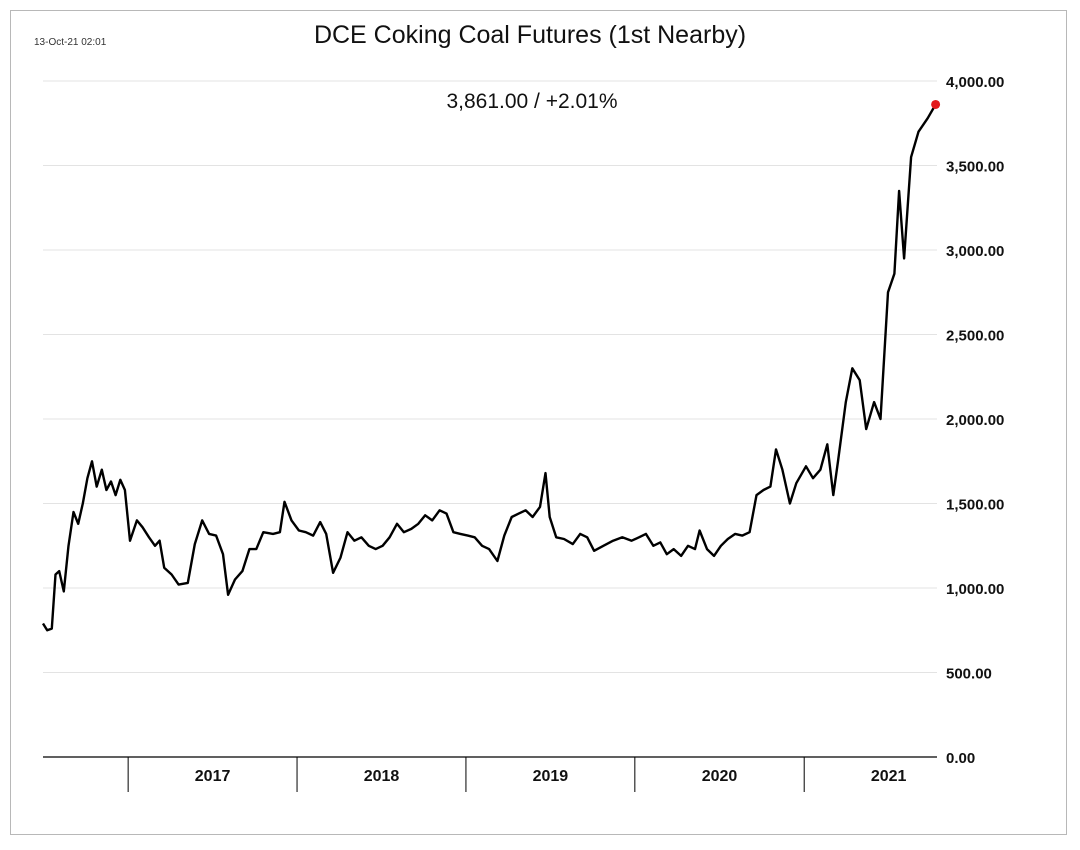  What do you see at coordinates (975, 82) in the screenshot?
I see `y-tick-label: 4,000.00` at bounding box center [975, 82].